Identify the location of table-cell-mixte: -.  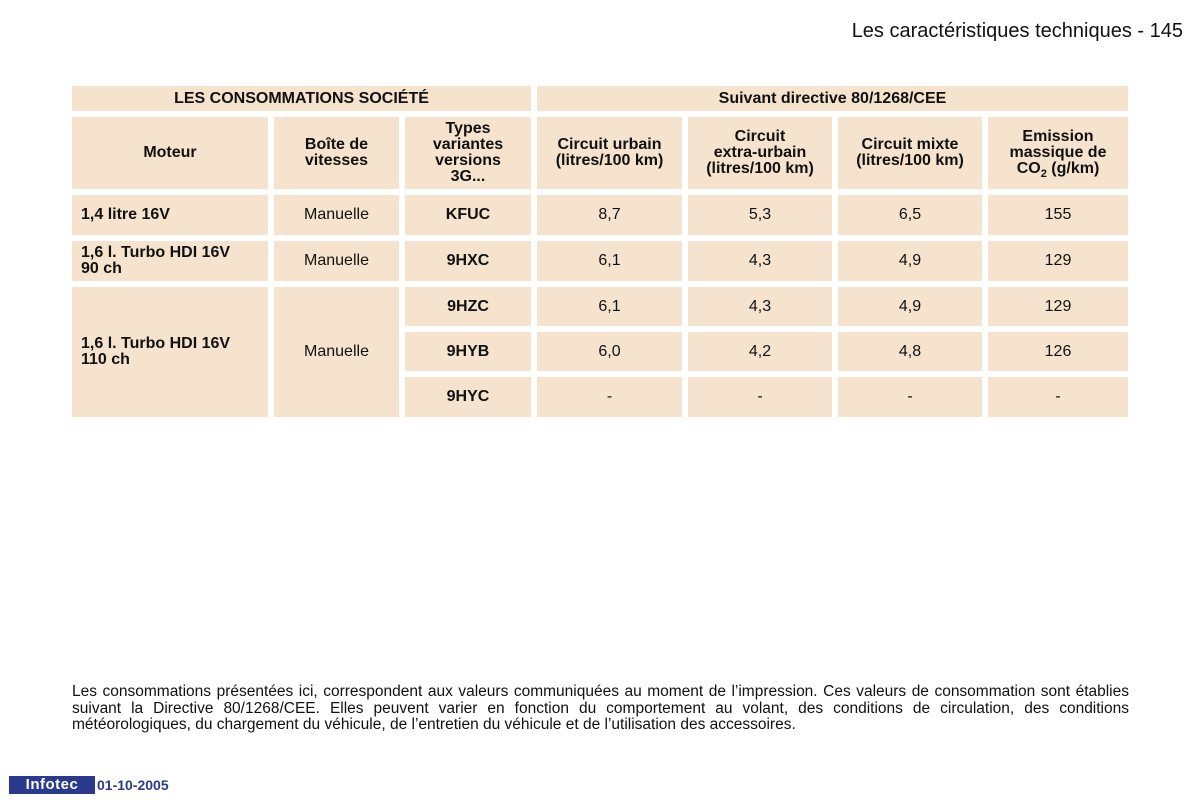
(910, 397).